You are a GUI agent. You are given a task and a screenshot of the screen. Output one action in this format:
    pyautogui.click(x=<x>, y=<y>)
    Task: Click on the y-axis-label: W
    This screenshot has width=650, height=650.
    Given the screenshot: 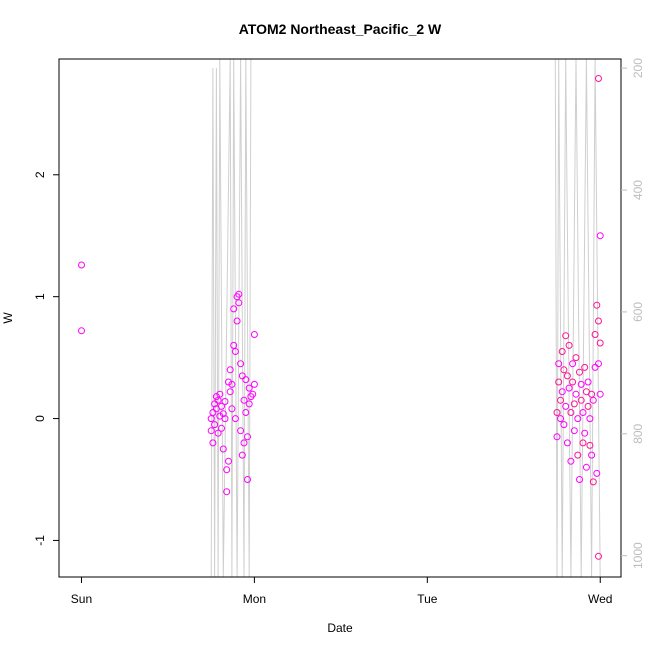 What is the action you would take?
    pyautogui.click(x=8, y=318)
    